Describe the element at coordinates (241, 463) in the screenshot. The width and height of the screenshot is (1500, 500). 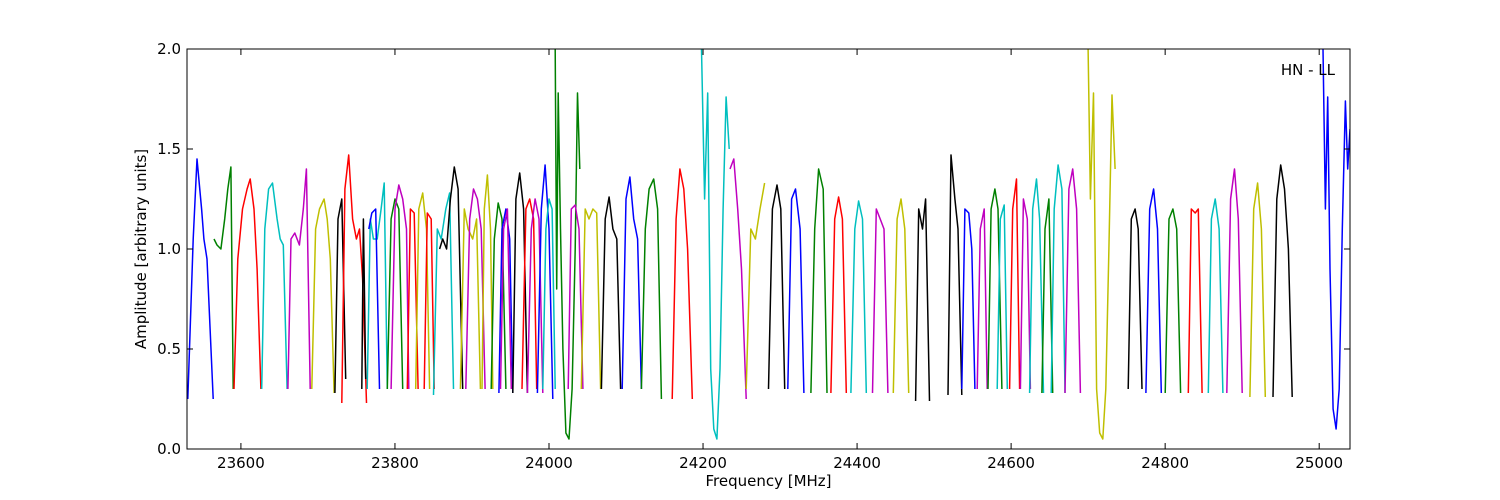
I see `x-tick-label: 23600` at that location.